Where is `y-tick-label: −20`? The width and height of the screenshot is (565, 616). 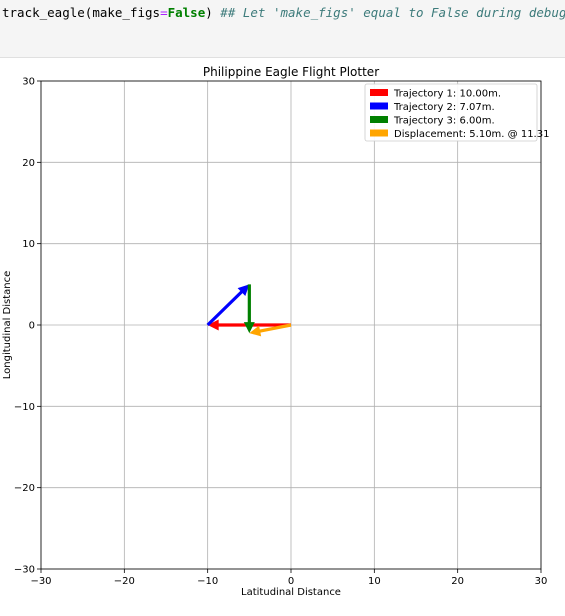
y-tick-label: −20 is located at coordinates (24, 488).